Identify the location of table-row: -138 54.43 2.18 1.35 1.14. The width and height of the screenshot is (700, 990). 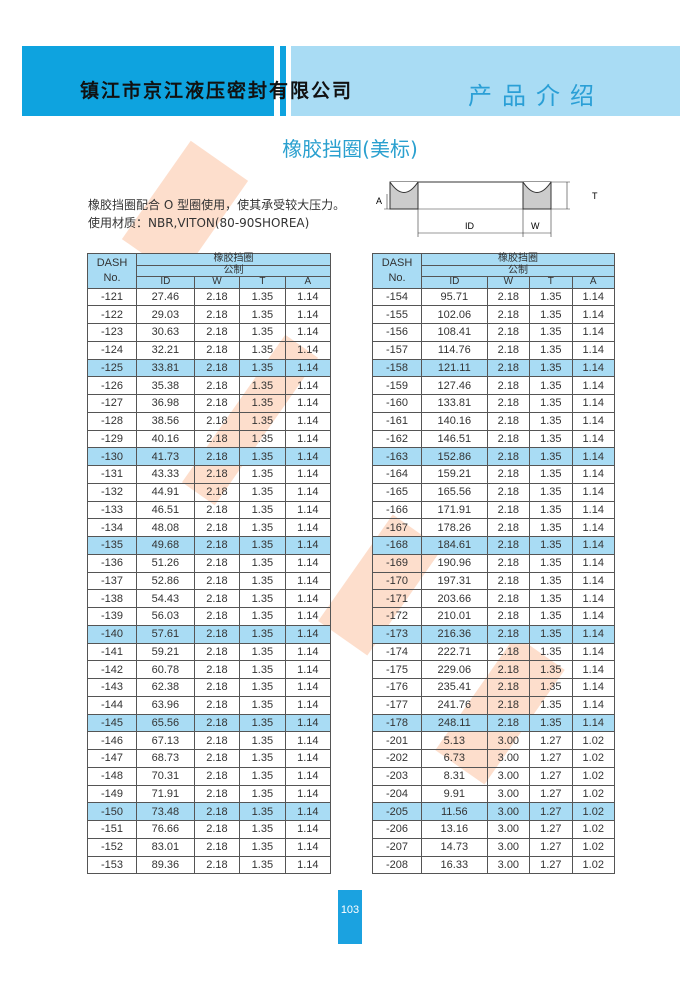
(209, 598).